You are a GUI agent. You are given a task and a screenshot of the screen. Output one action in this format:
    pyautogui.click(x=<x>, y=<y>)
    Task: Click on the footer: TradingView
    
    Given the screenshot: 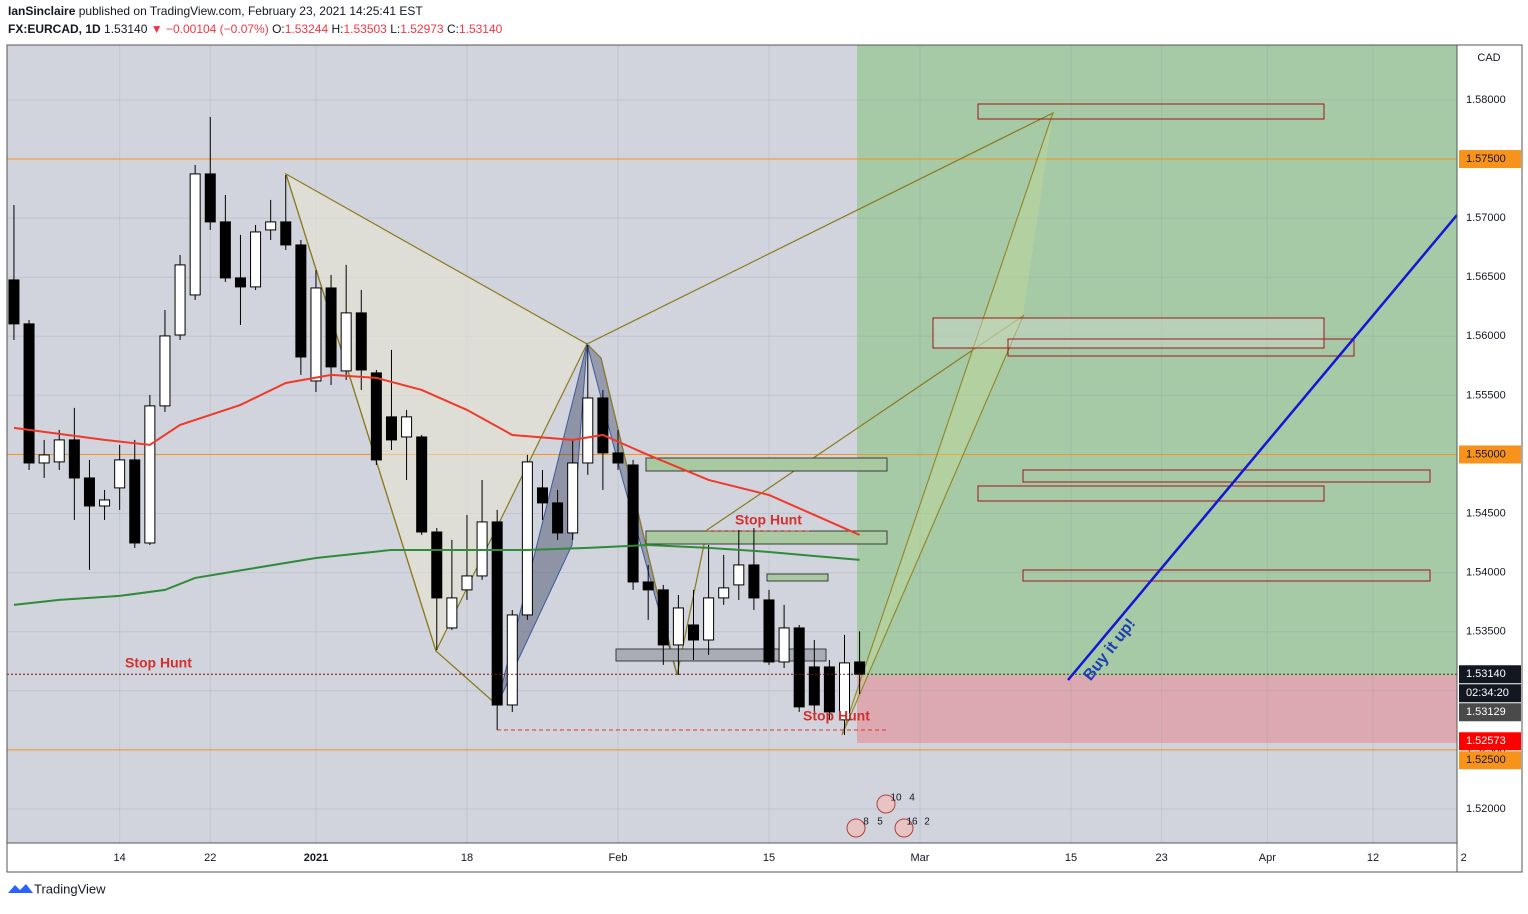 What is the action you would take?
    pyautogui.click(x=70, y=888)
    